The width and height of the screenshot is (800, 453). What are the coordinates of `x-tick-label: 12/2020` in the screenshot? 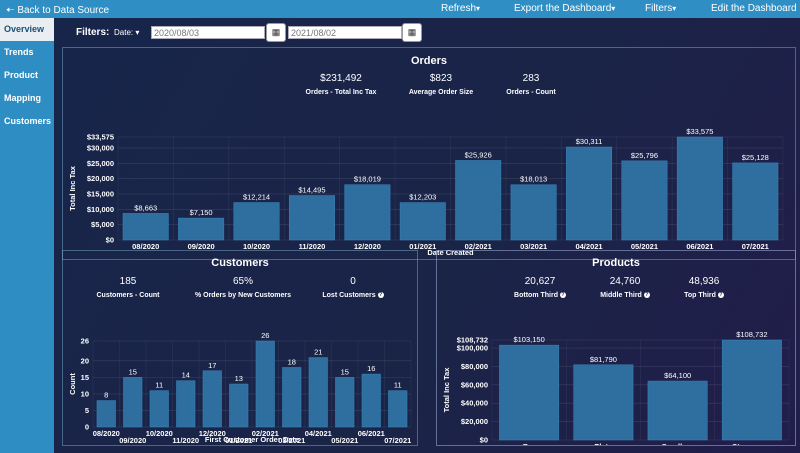 It's located at (212, 433).